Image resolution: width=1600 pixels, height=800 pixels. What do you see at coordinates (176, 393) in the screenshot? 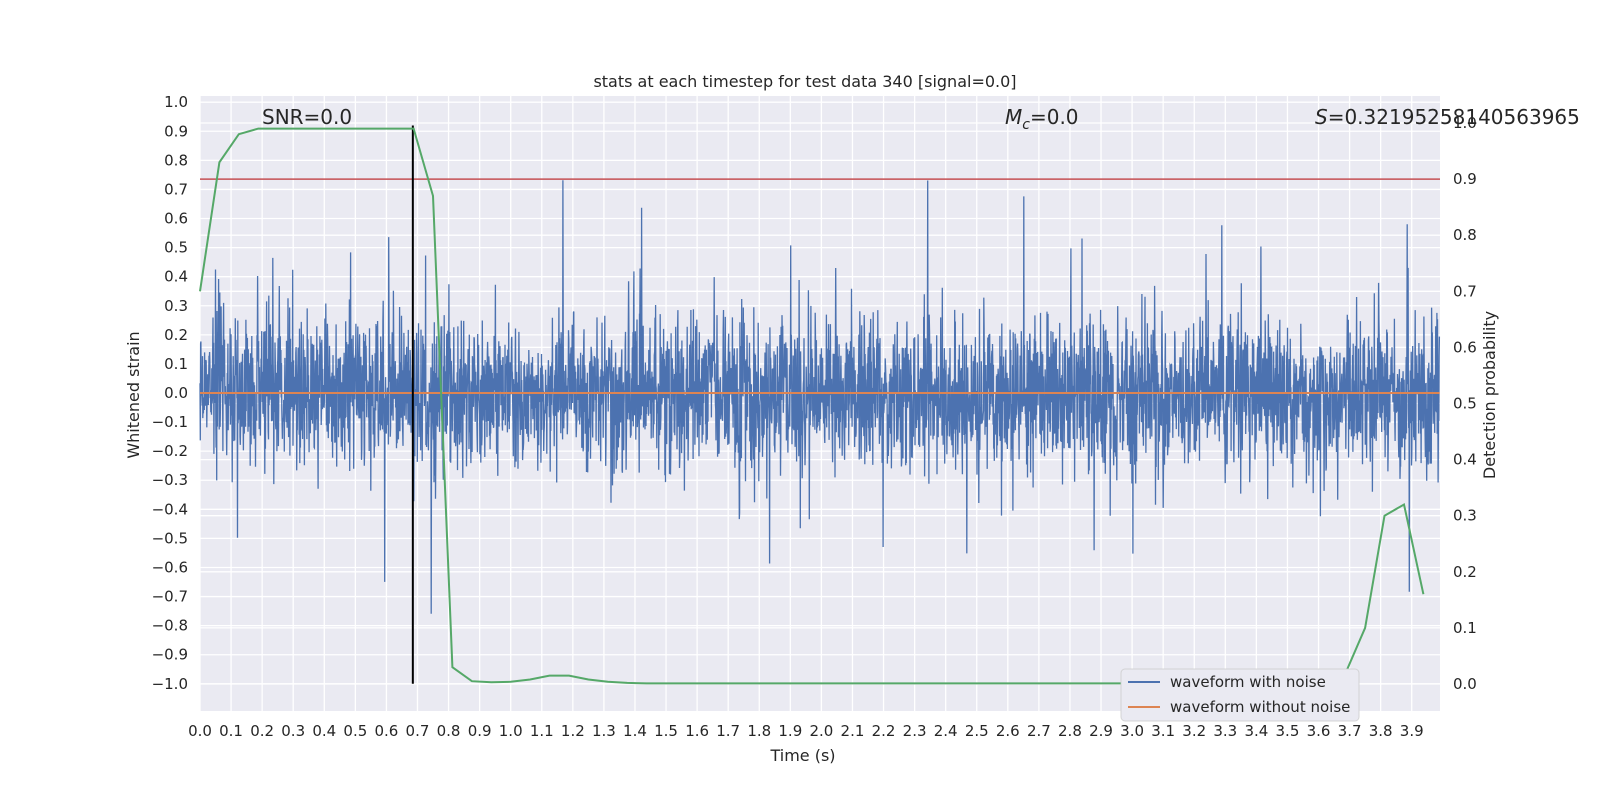
I see `y-tick-label: 0.0` at bounding box center [176, 393].